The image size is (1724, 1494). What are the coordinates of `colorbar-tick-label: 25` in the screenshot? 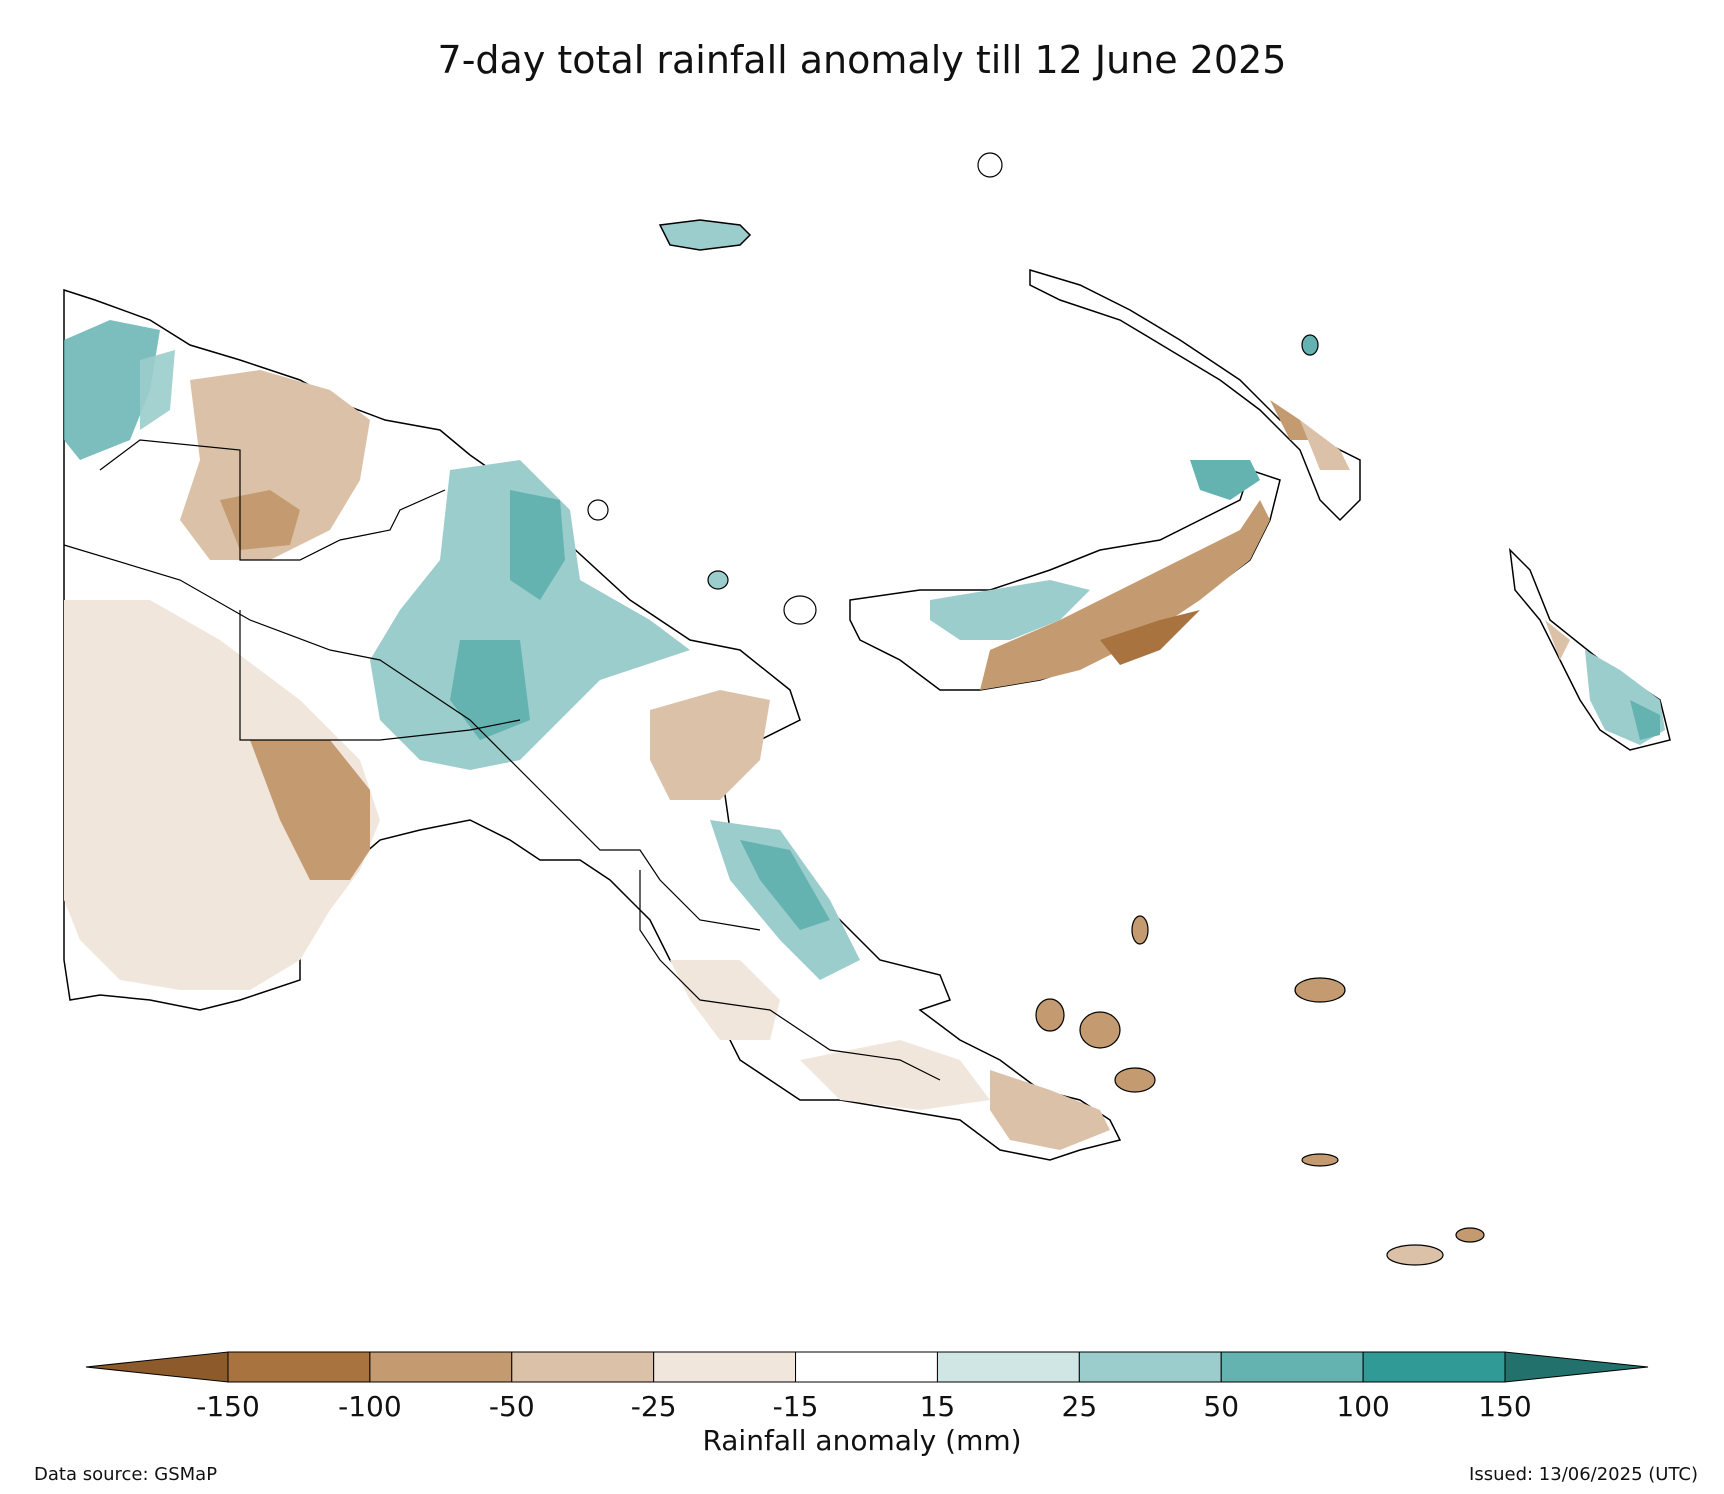 It's located at (1079, 1406).